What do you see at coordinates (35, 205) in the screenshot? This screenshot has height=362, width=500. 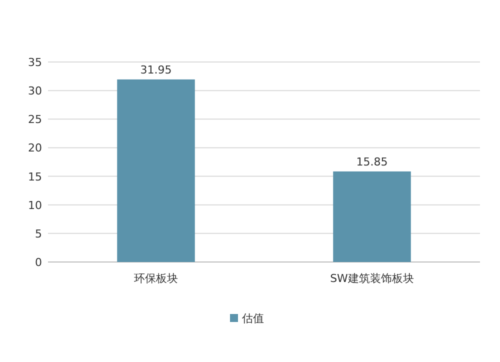 I see `y-tick-label: 10` at bounding box center [35, 205].